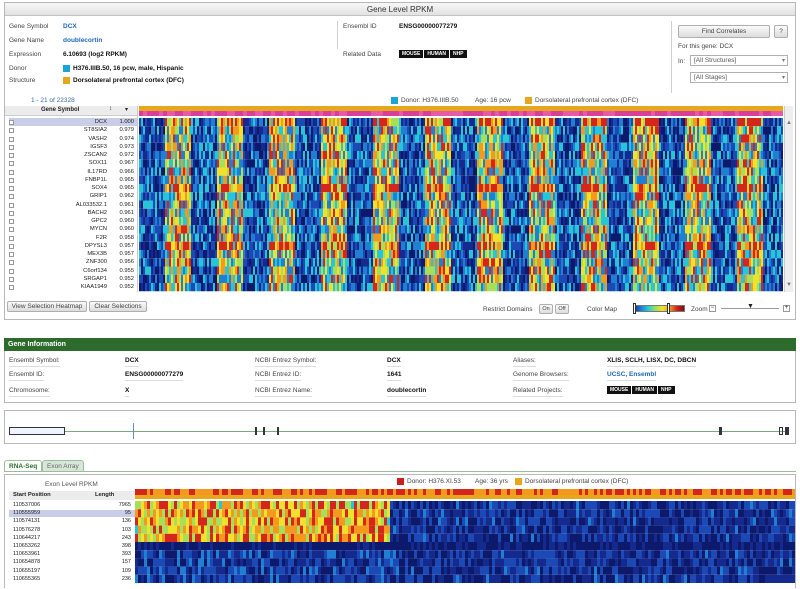 Image resolution: width=800 pixels, height=589 pixels. What do you see at coordinates (23, 465) in the screenshot?
I see `tab-rnaseq: RNA-Seq` at bounding box center [23, 465].